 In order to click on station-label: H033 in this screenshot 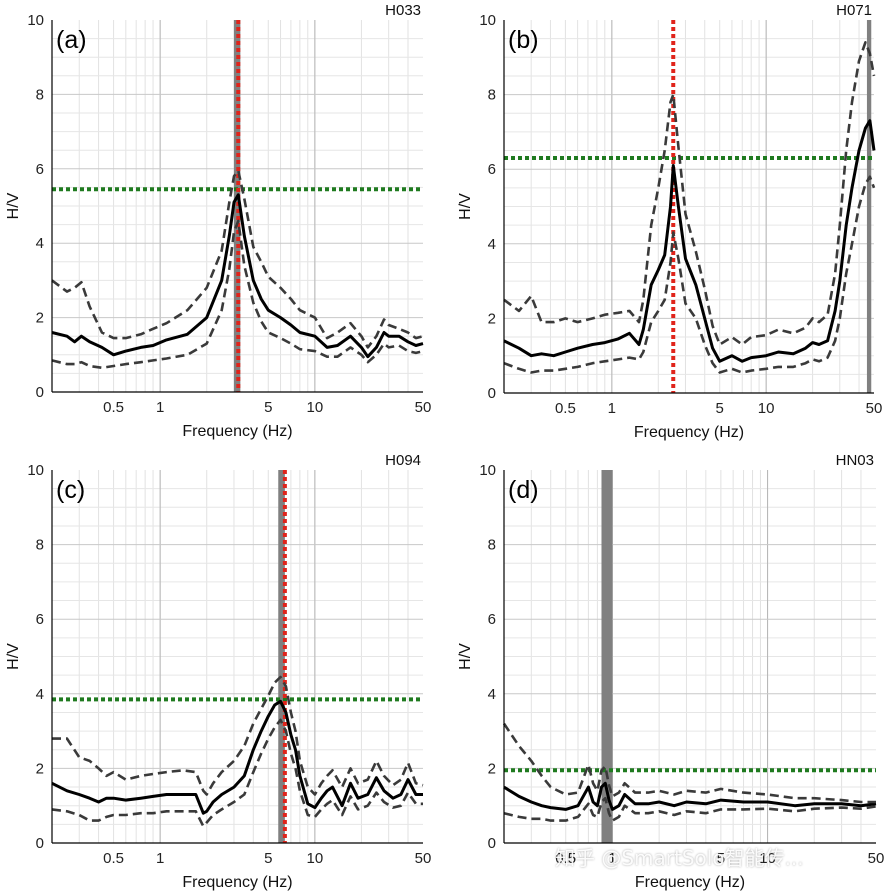, I will do `click(403, 10)`.